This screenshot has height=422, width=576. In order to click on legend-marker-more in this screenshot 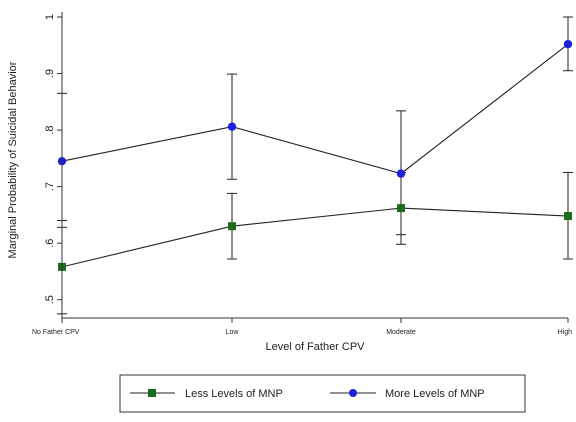, I will do `click(353, 393)`.